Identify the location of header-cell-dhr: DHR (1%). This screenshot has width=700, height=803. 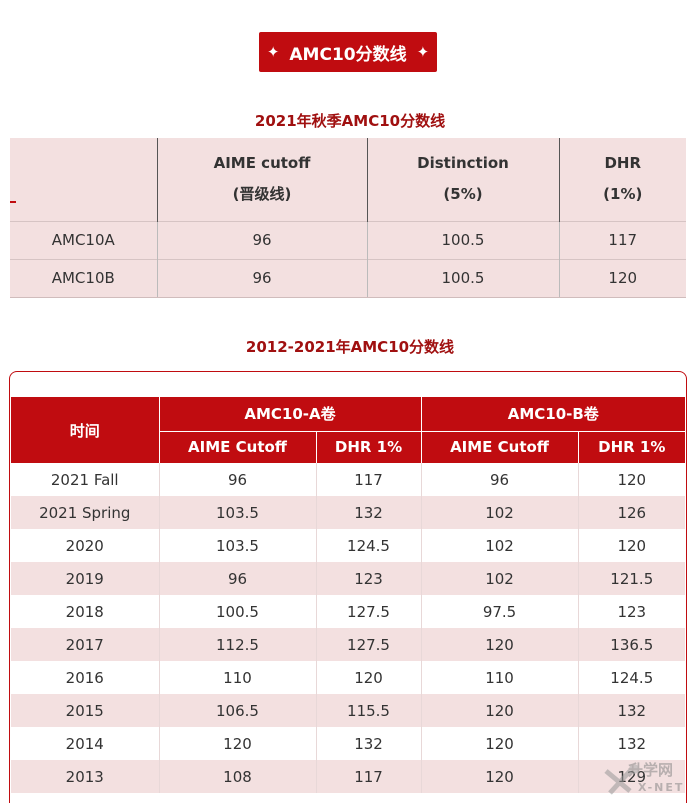
(622, 179).